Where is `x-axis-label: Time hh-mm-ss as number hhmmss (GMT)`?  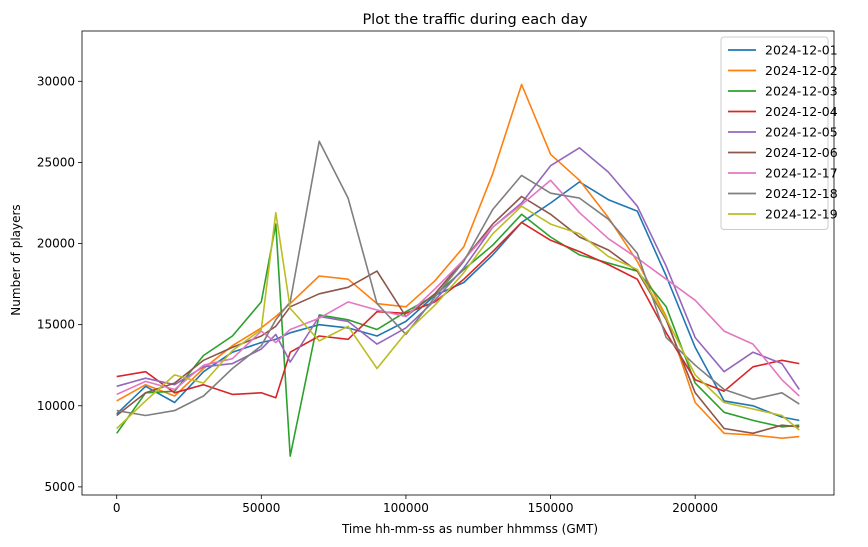 x-axis-label: Time hh-mm-ss as number hhmmss (GMT) is located at coordinates (469, 529).